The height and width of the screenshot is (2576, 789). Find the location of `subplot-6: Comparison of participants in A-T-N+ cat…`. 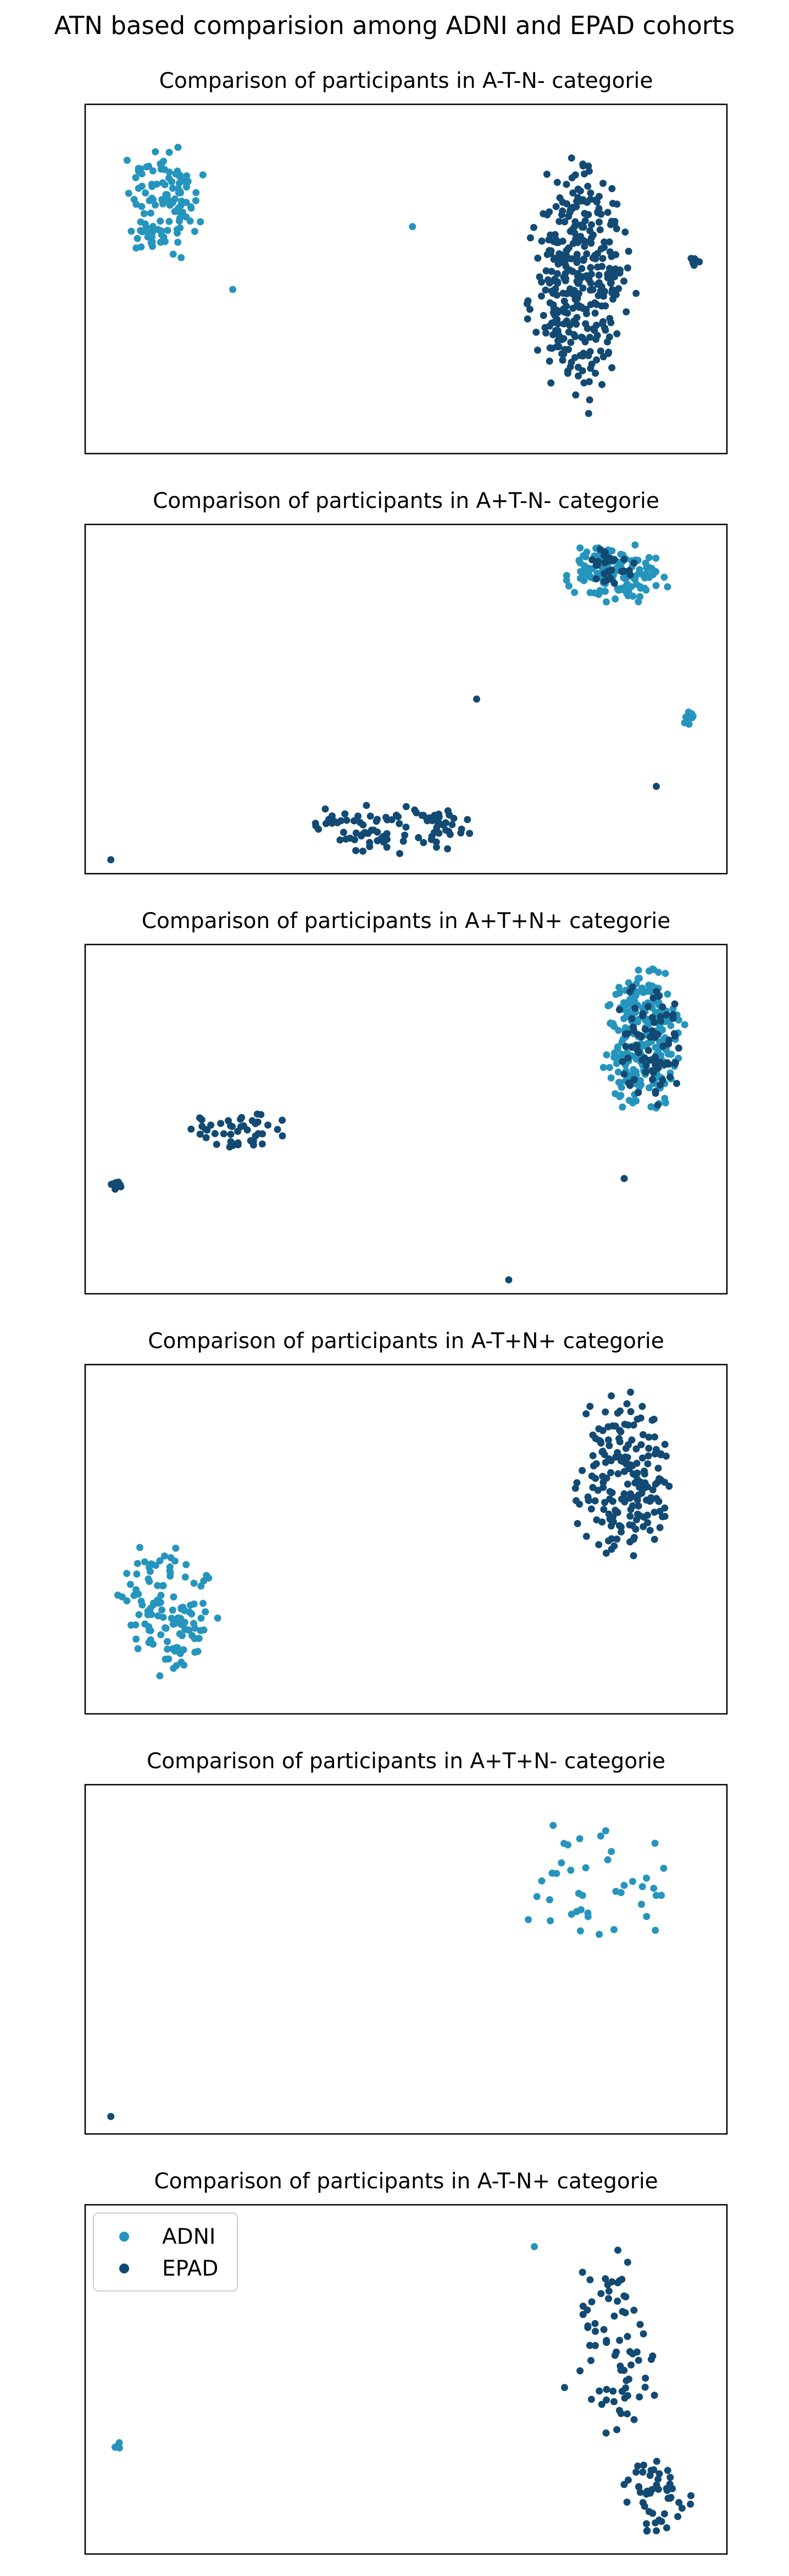

subplot-6: Comparison of participants in A-T-N+ cat… is located at coordinates (406, 2362).